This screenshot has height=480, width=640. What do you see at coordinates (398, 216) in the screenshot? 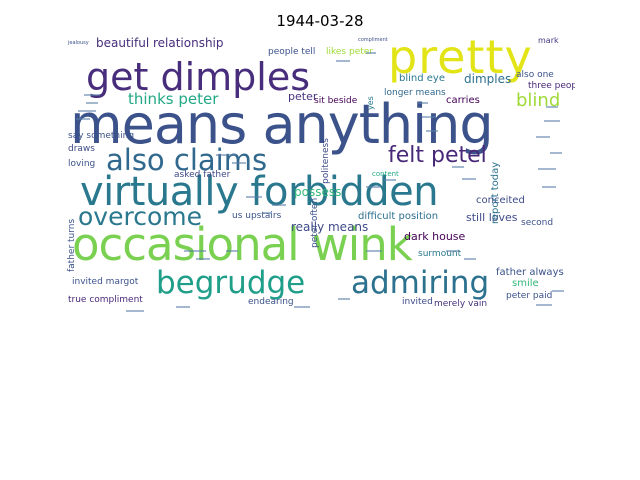
I see `word-difficult-position: difficult position` at bounding box center [398, 216].